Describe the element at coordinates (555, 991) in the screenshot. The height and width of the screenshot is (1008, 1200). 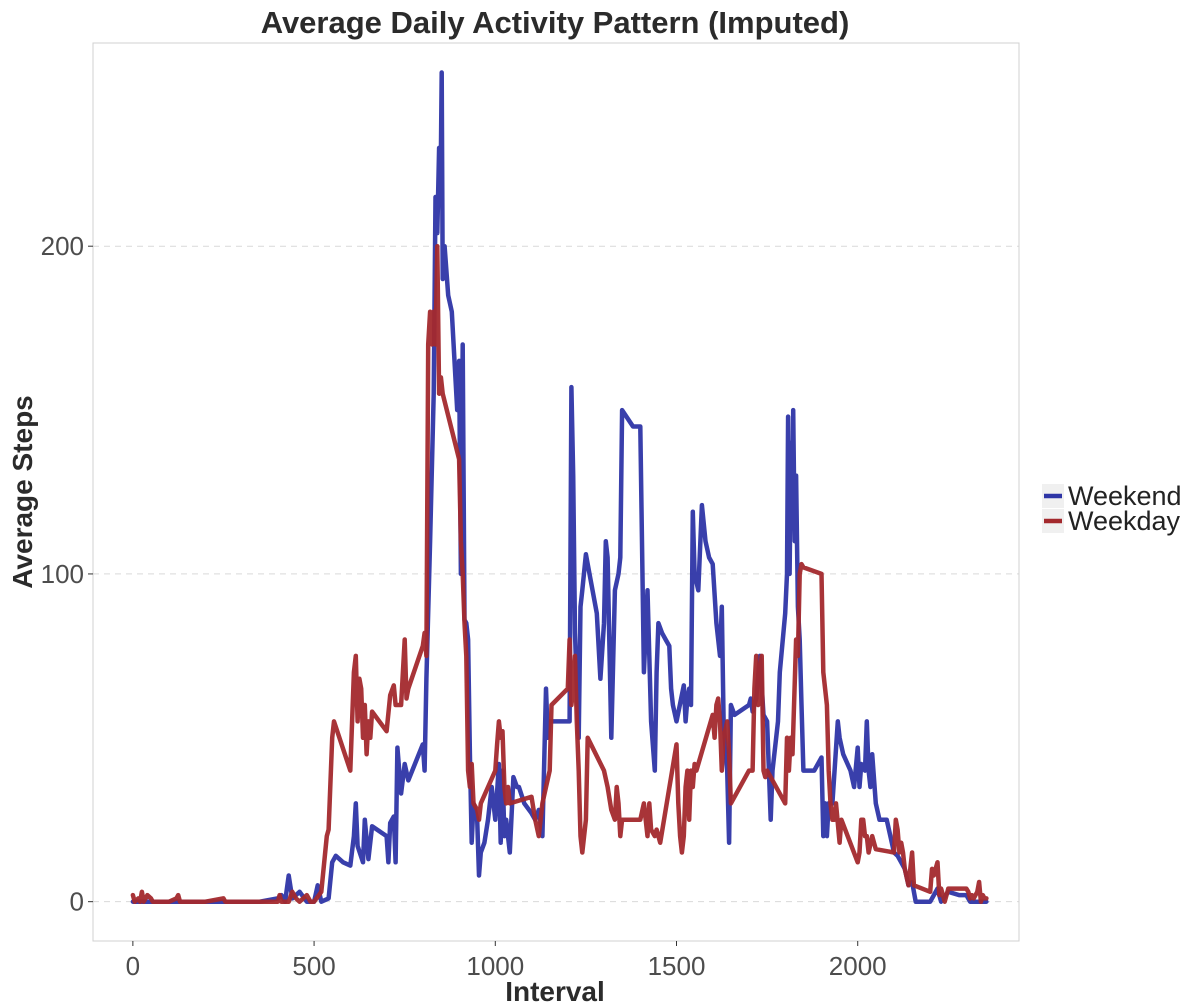
I see `x-axis-title: Interval` at that location.